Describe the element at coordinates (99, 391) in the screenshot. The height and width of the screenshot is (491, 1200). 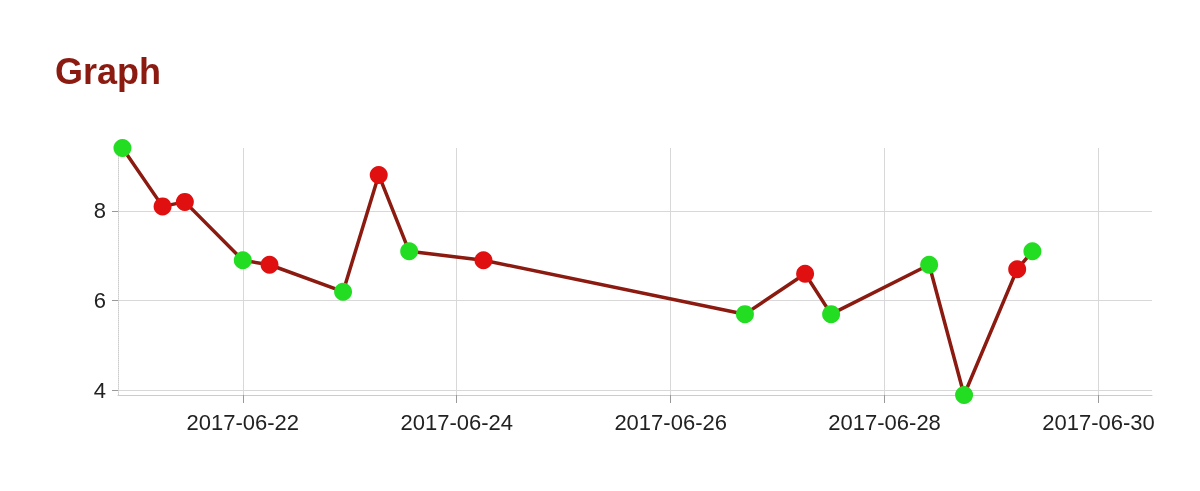
I see `y-tick-label: 4` at that location.